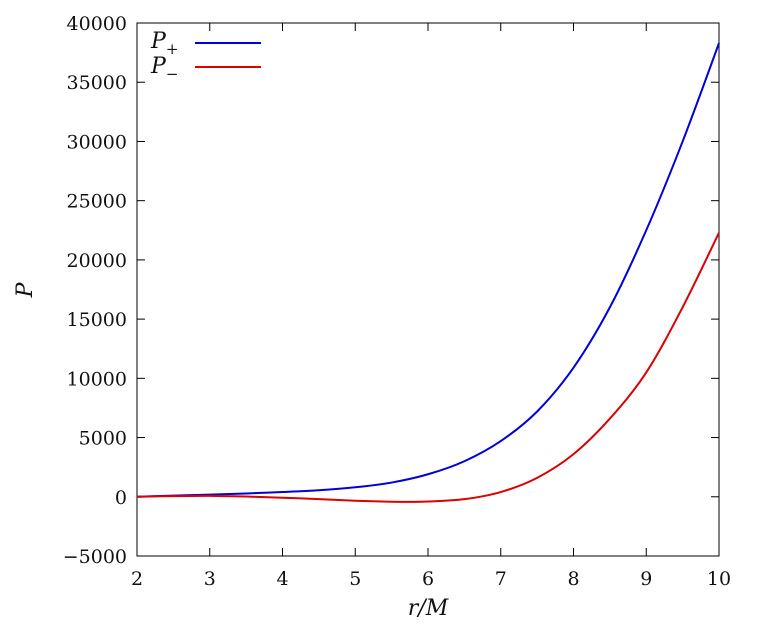 The image size is (763, 636). I want to click on x-tick-label: 8, so click(573, 579).